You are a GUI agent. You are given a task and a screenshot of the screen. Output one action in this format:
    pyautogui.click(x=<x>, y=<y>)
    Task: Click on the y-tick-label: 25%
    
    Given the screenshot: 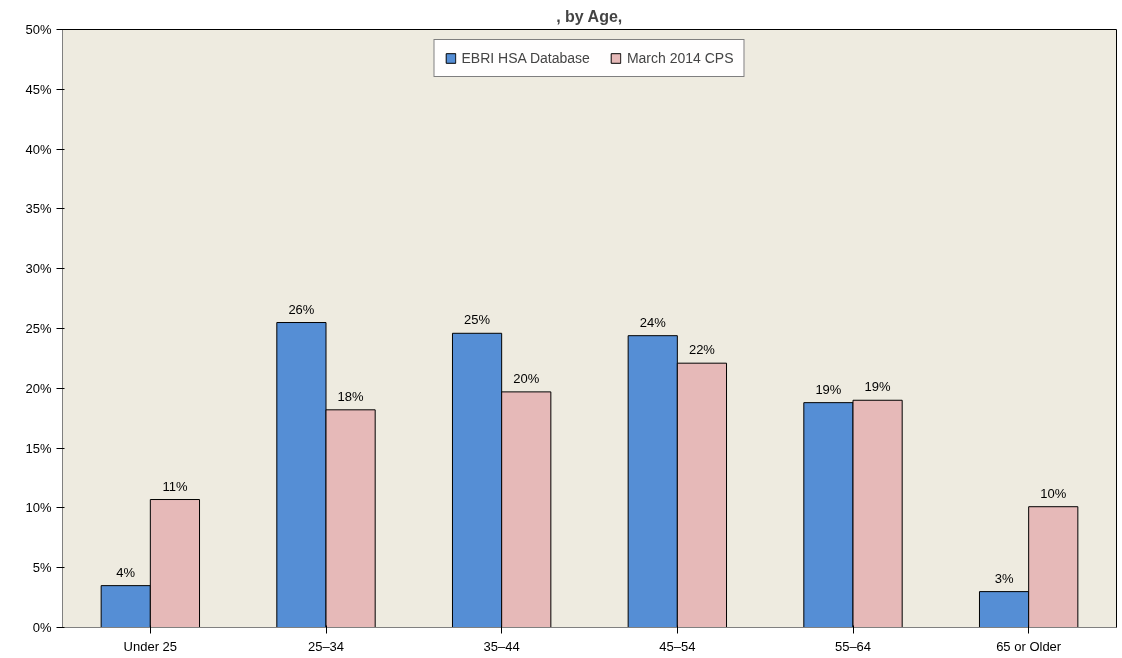 What is the action you would take?
    pyautogui.click(x=38, y=328)
    